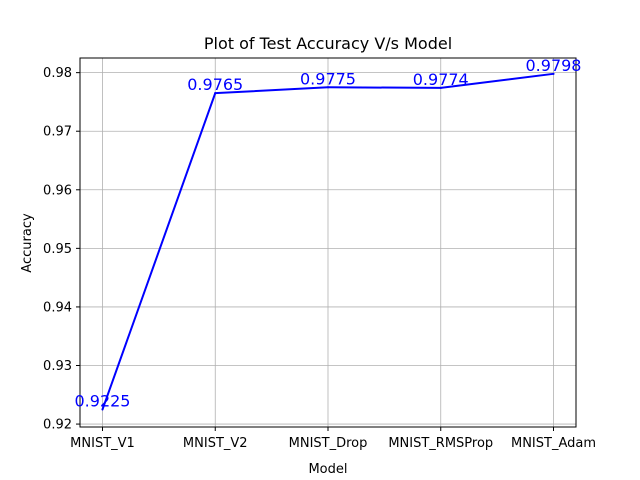 The image size is (640, 480). Describe the element at coordinates (57, 366) in the screenshot. I see `y-tick-label: 0.93` at that location.